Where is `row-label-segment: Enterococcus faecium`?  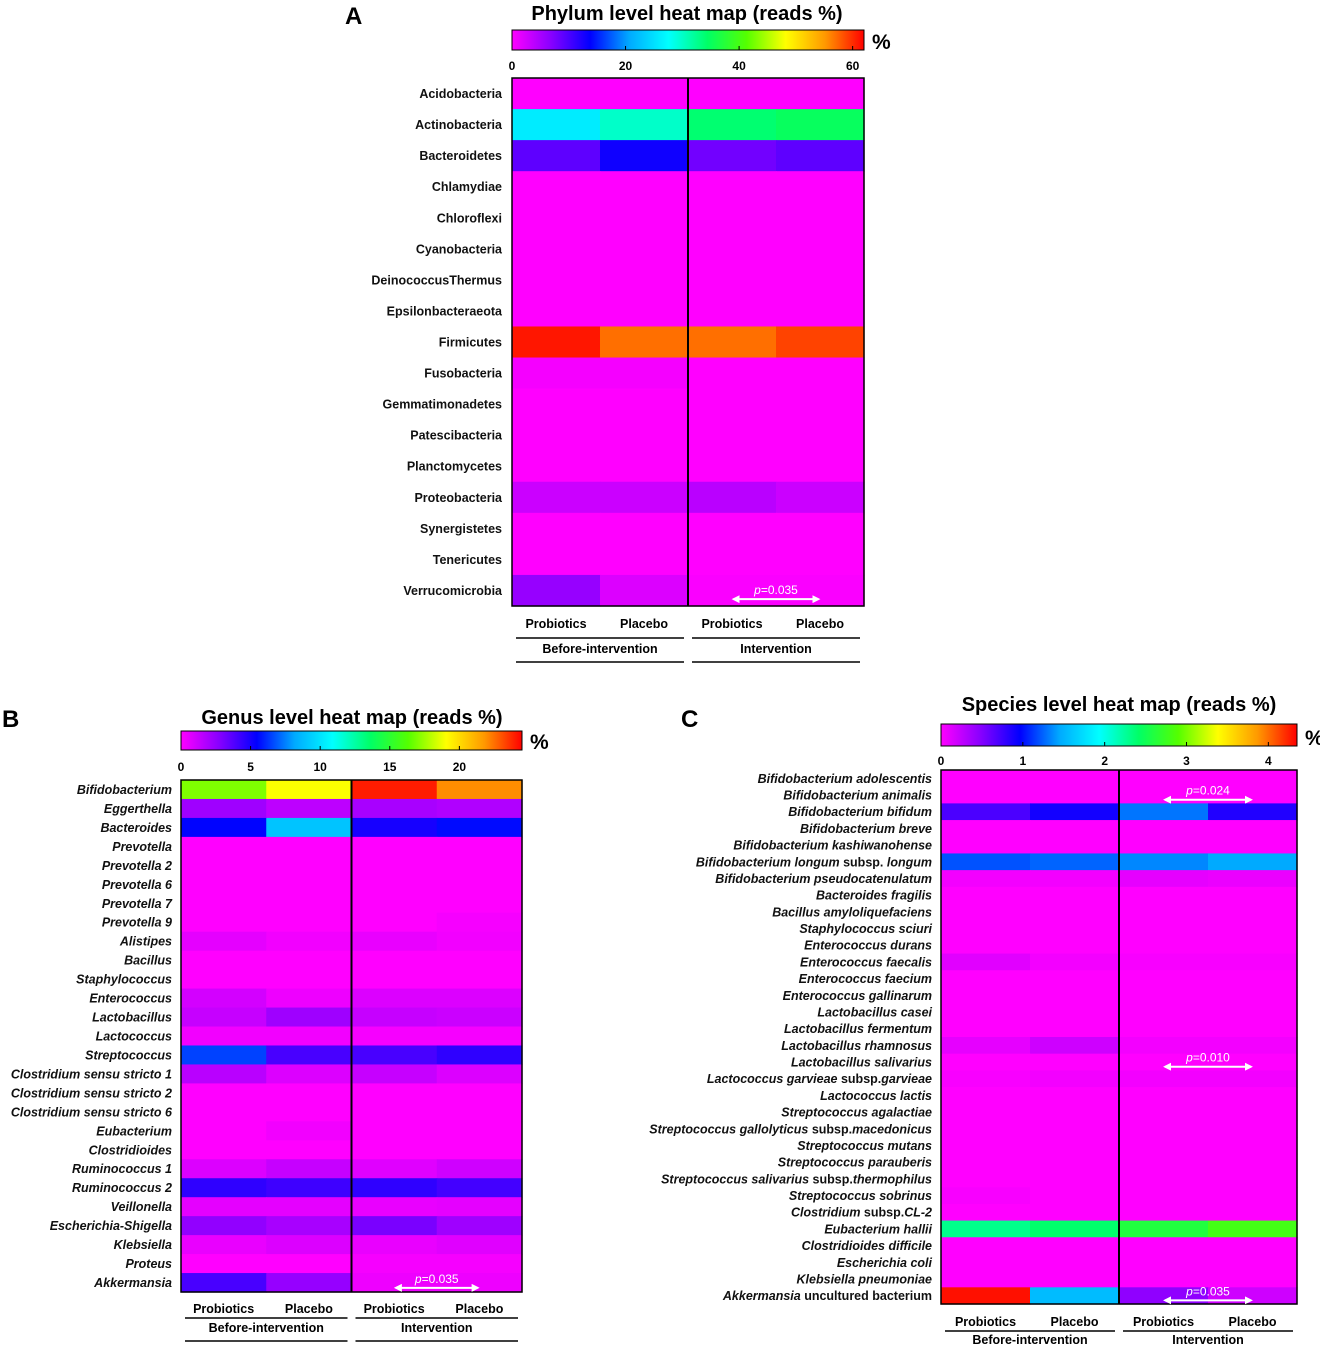 row-label-segment: Enterococcus faecium is located at coordinates (865, 979).